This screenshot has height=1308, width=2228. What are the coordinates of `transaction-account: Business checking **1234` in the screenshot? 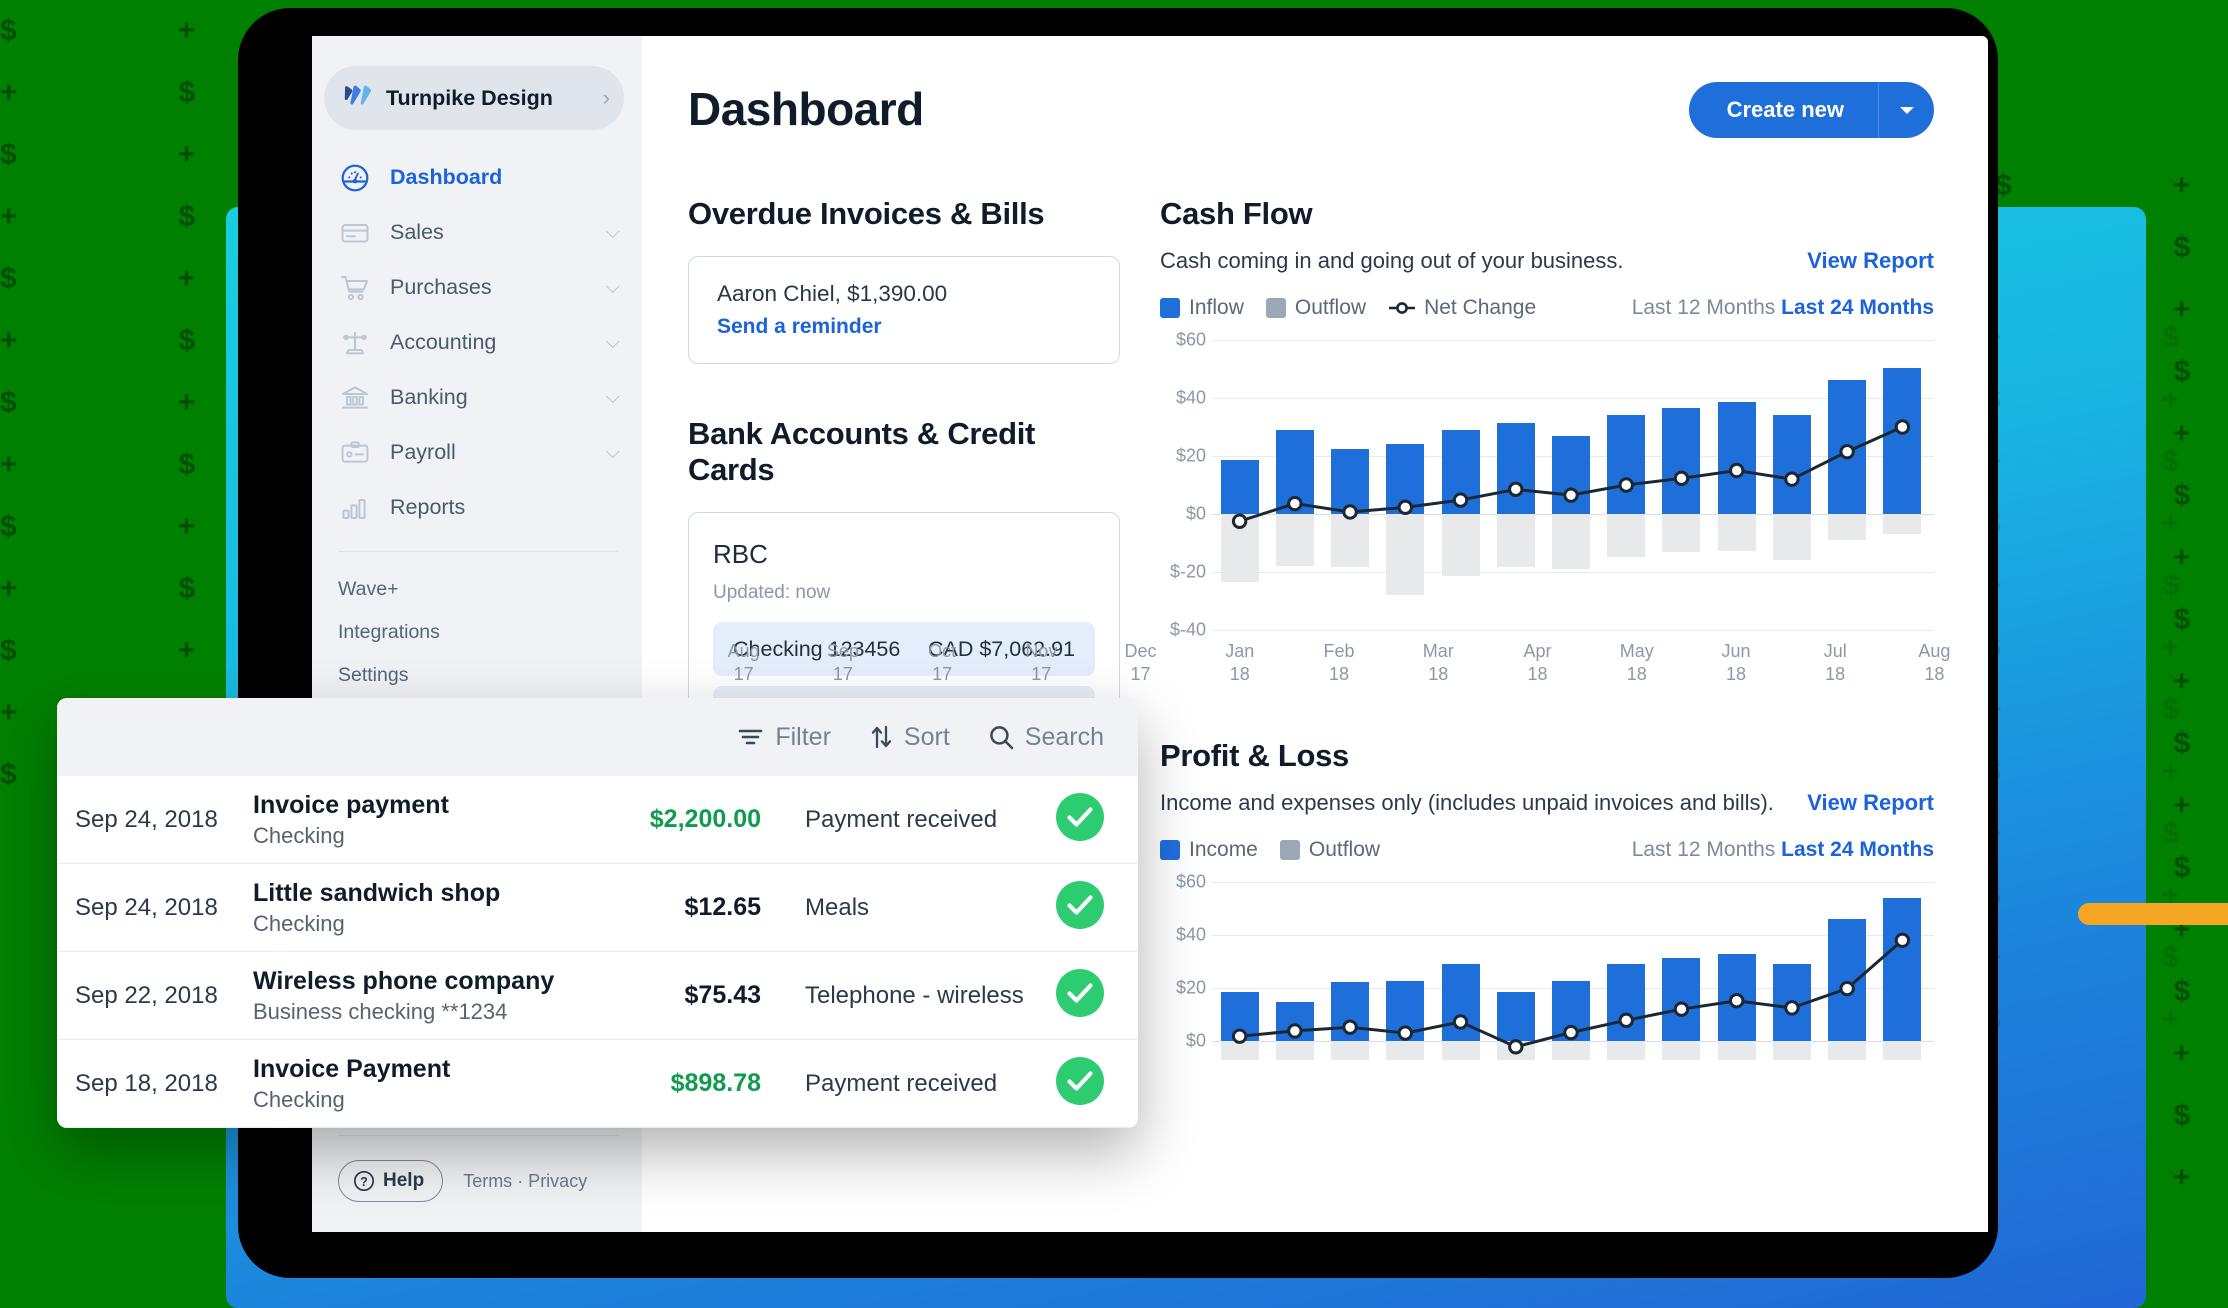 It's located at (380, 1011).